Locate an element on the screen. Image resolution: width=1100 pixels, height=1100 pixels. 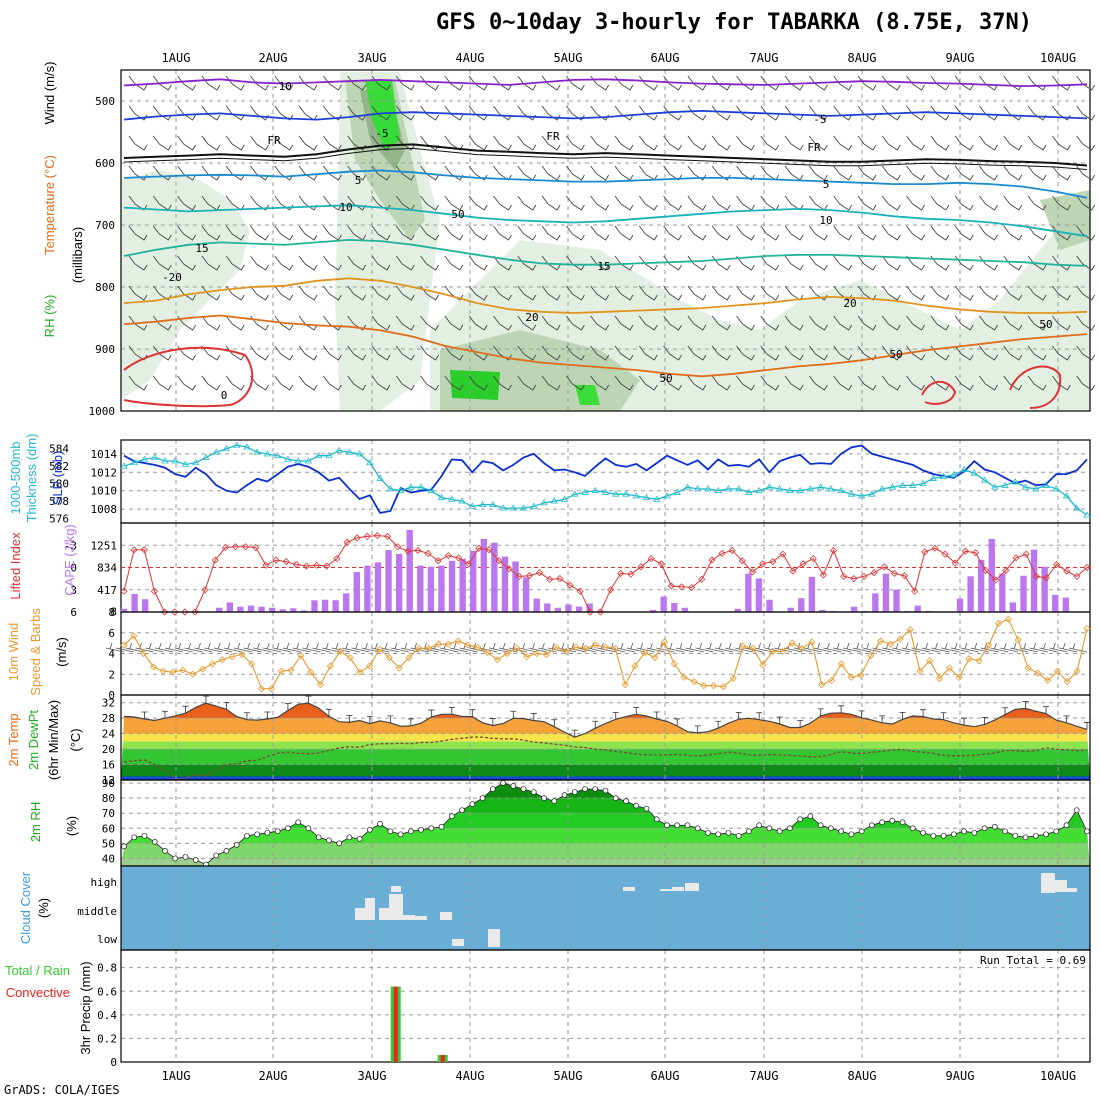
wind-speed-line is located at coordinates (605, 654).